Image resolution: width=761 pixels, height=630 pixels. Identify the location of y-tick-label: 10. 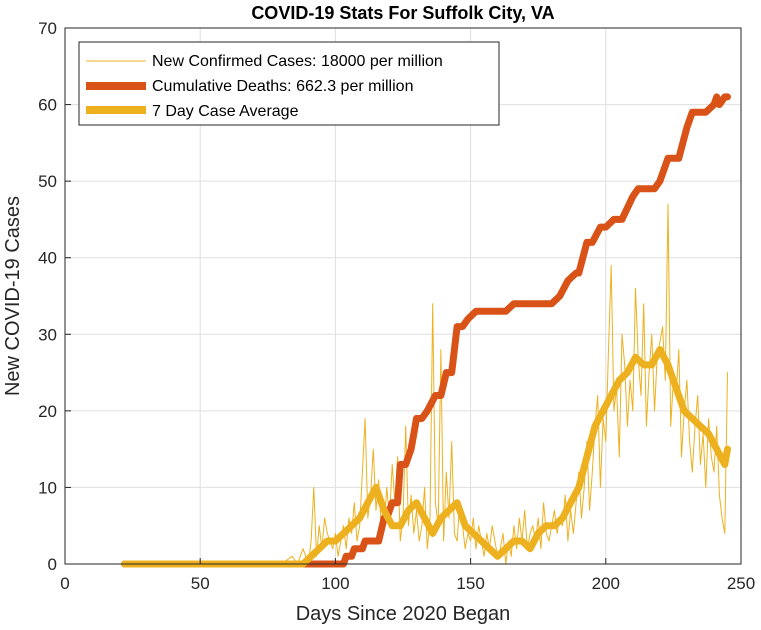
(47, 487).